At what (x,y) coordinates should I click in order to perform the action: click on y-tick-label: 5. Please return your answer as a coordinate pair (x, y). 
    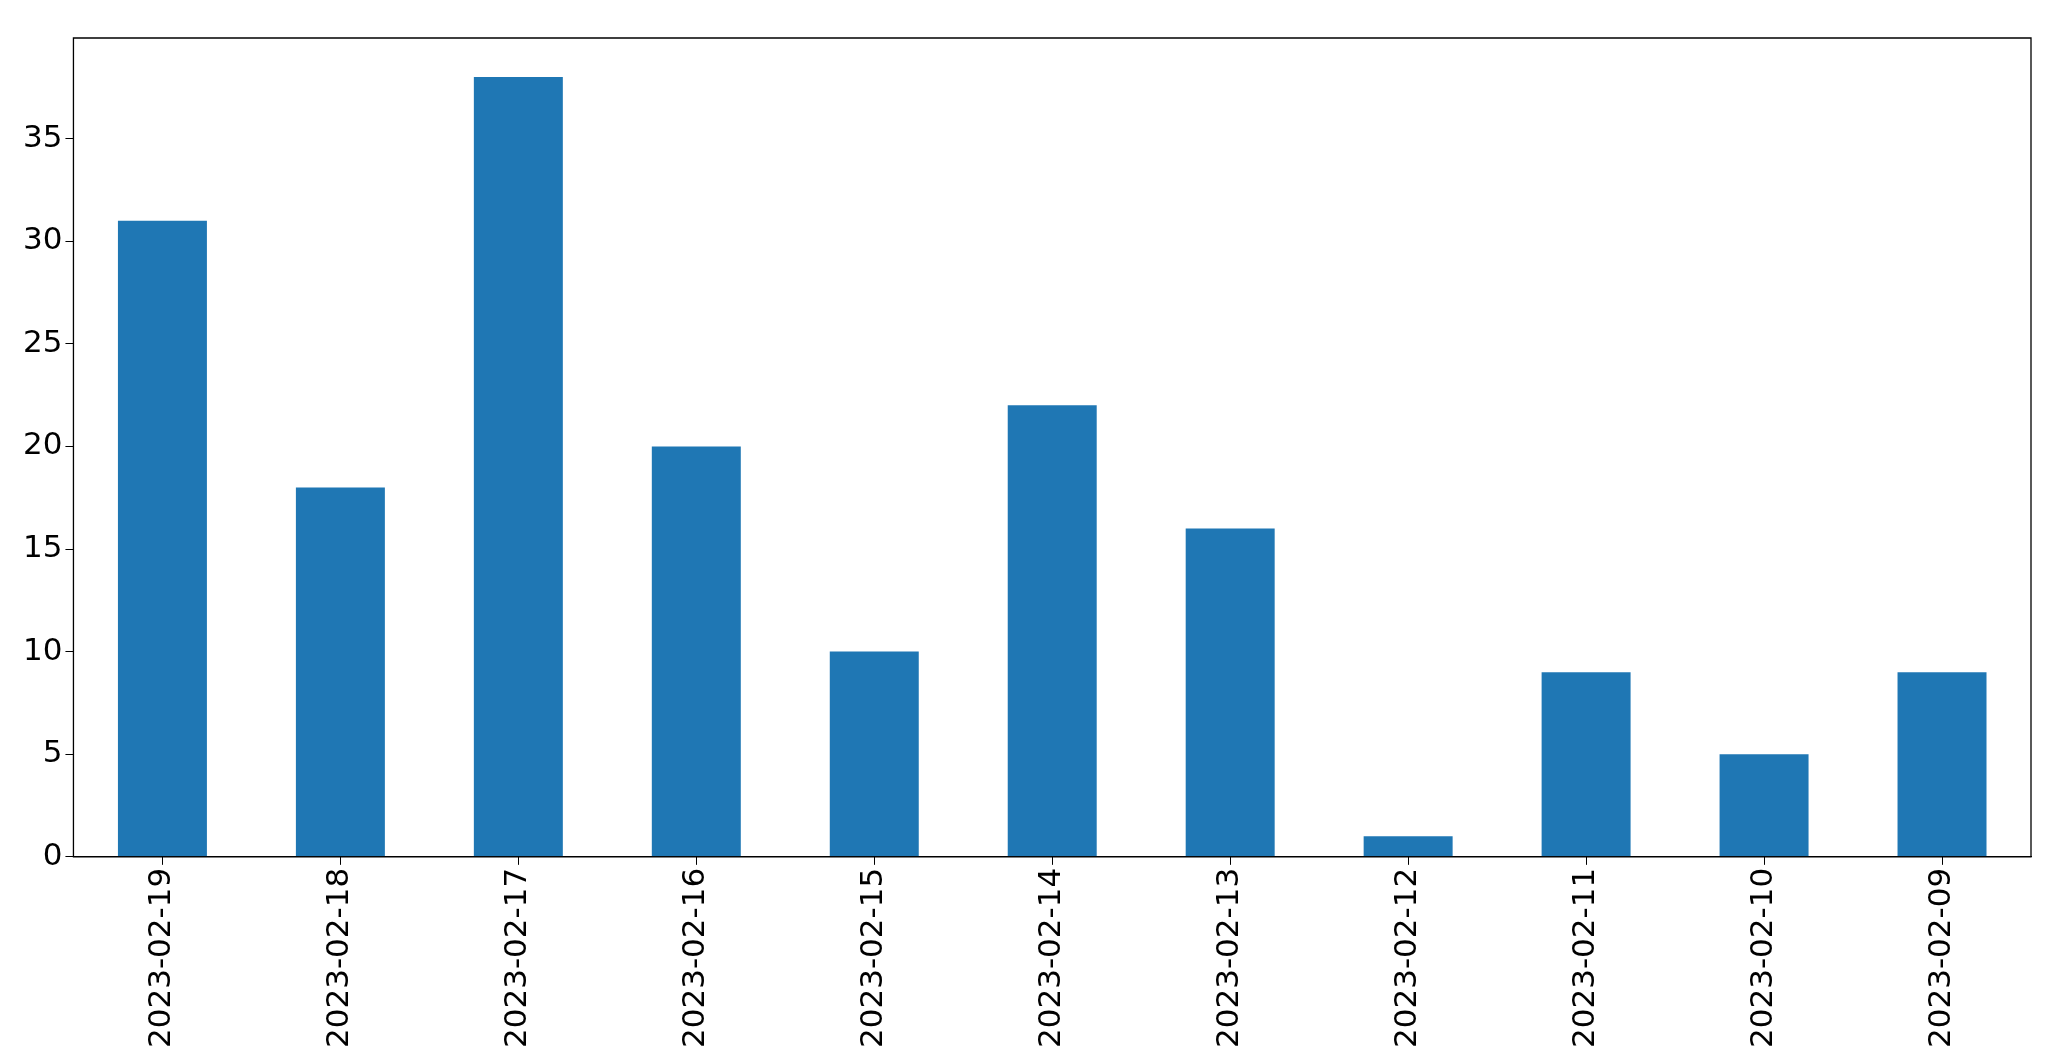
    Looking at the image, I should click on (52, 751).